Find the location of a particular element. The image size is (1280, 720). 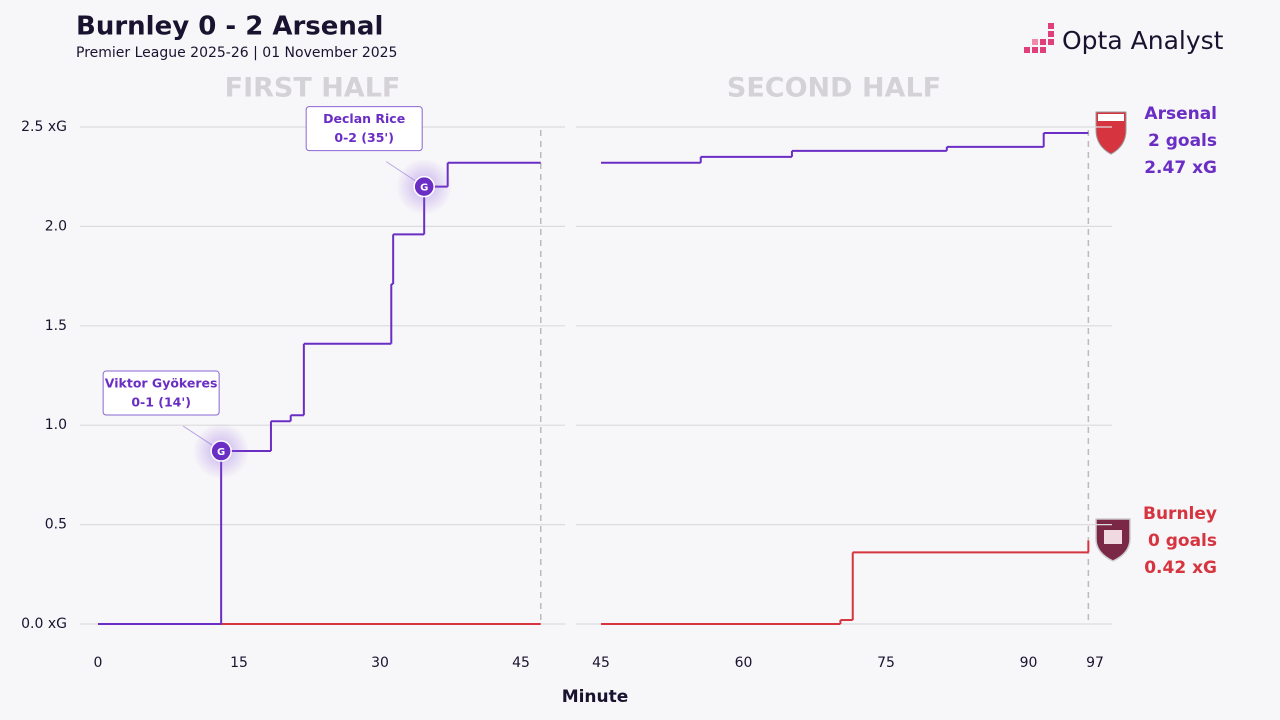

team-goals: 2 goals is located at coordinates (1182, 141).